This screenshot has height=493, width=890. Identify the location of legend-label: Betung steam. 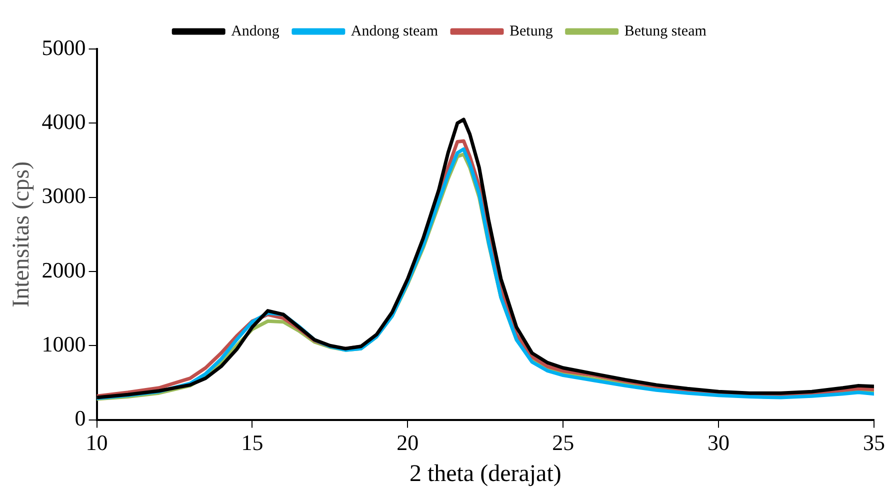
(665, 31).